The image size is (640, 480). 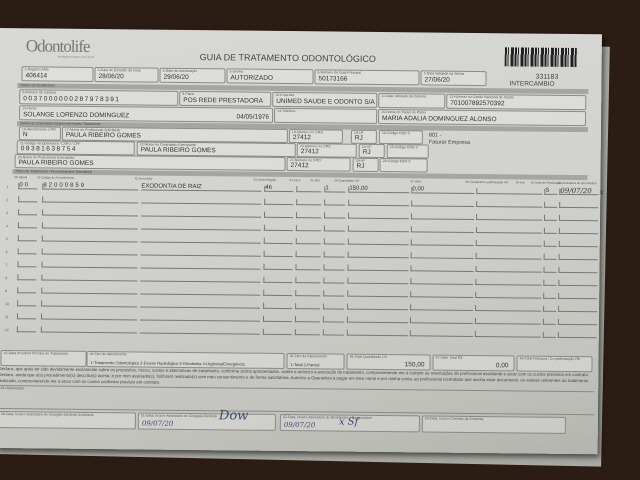 I want to click on procedure-row: 7, so click(x=302, y=266).